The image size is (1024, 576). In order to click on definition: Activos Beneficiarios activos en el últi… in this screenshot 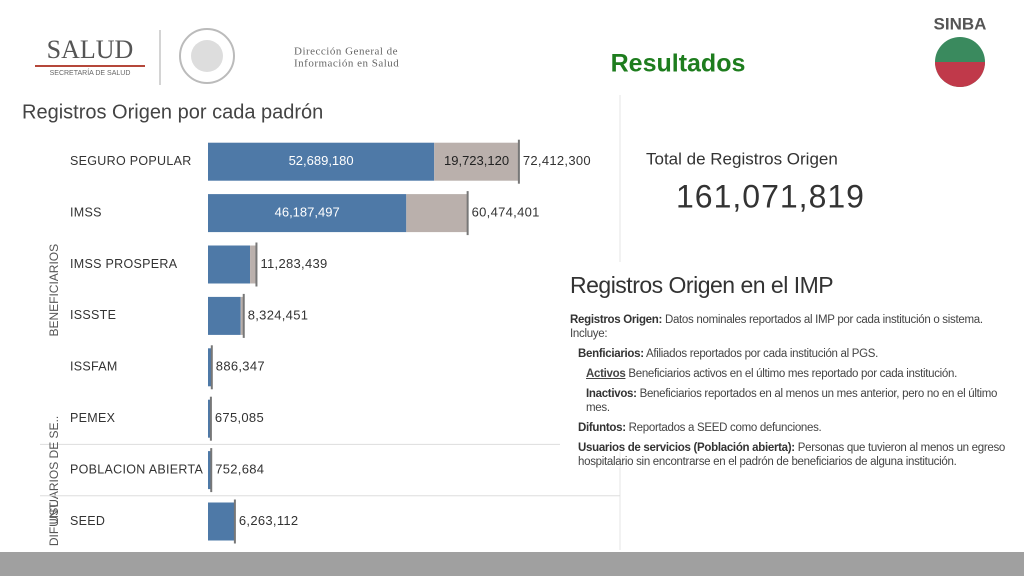, I will do `click(792, 374)`.